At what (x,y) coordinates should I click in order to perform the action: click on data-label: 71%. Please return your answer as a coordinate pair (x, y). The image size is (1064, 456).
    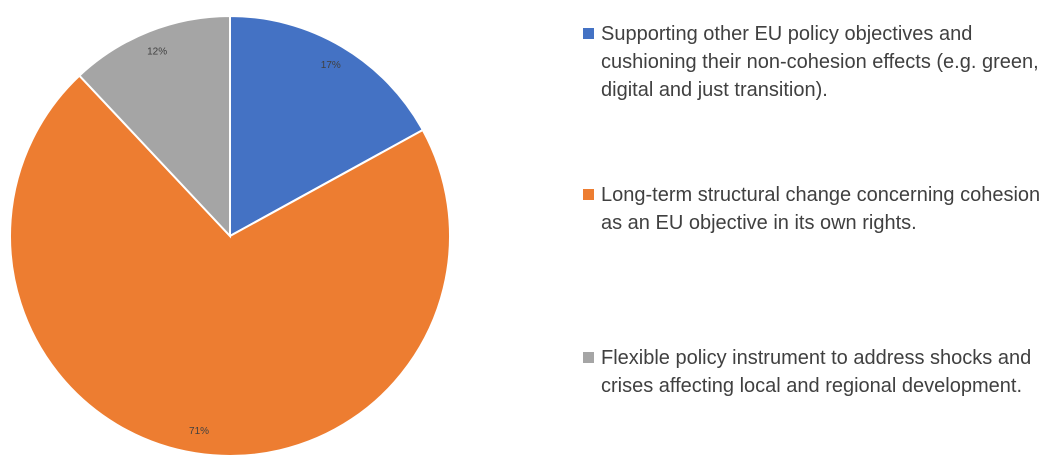
    Looking at the image, I should click on (199, 431).